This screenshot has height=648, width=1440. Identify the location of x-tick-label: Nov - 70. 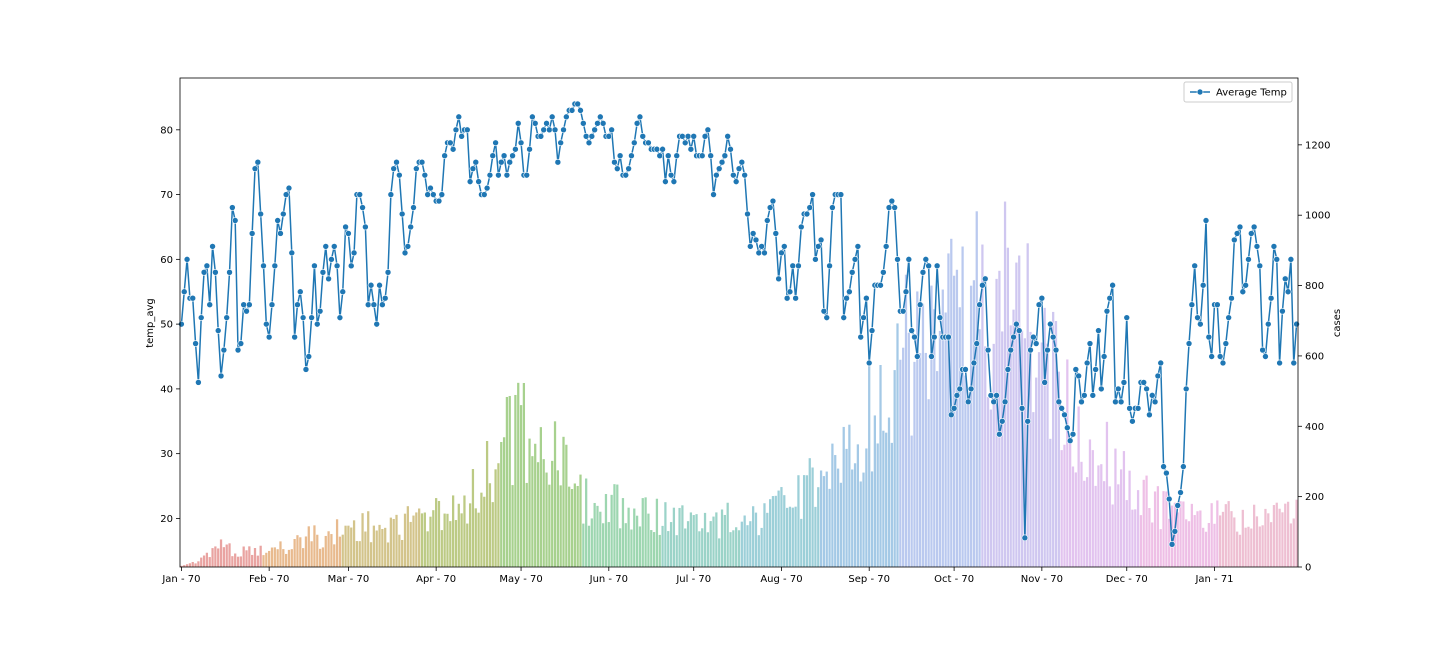
(1042, 579).